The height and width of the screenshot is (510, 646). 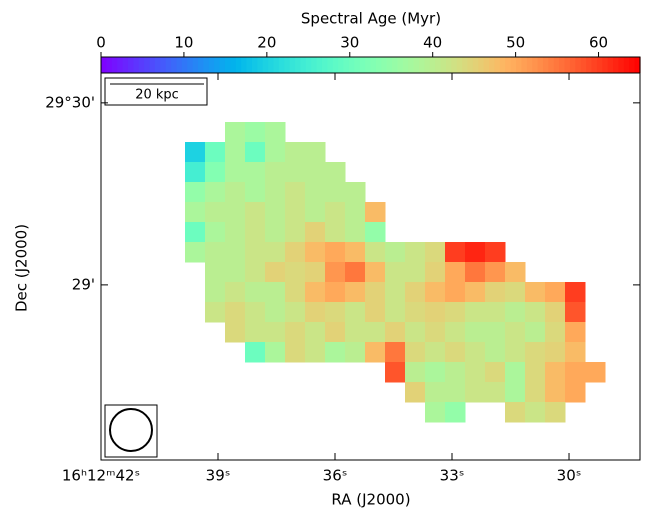 I want to click on colorbar-tick-label: 50, so click(x=515, y=43).